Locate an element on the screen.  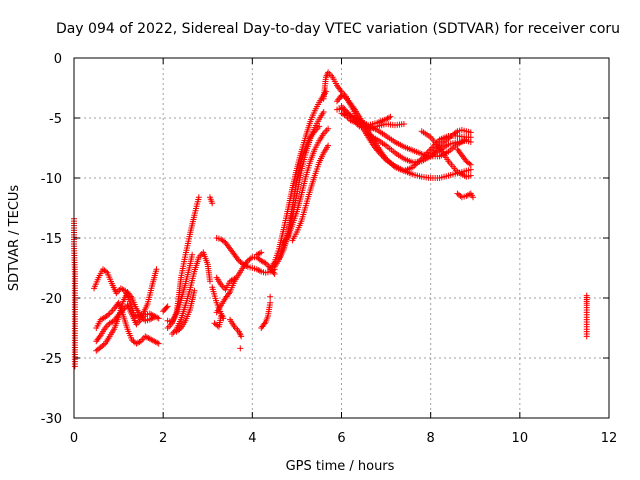
y-tick-label: -5 is located at coordinates (55, 119).